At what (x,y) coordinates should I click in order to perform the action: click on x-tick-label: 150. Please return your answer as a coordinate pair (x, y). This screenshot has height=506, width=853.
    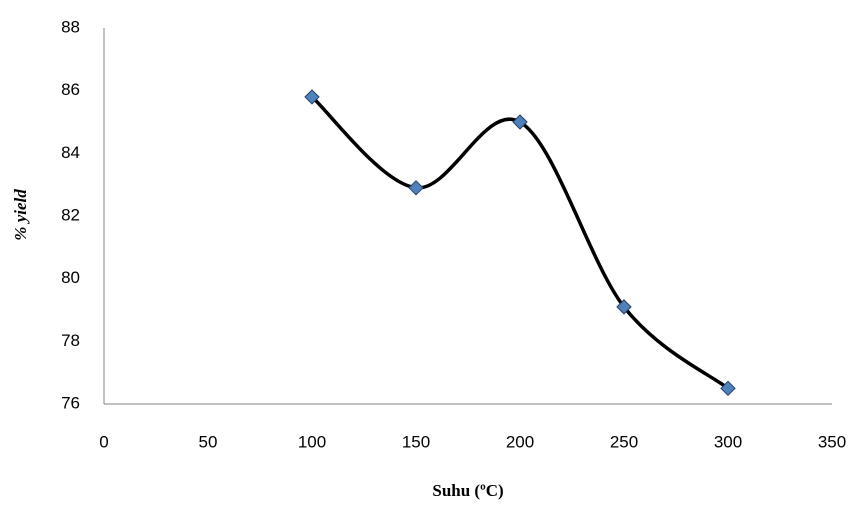
    Looking at the image, I should click on (416, 441).